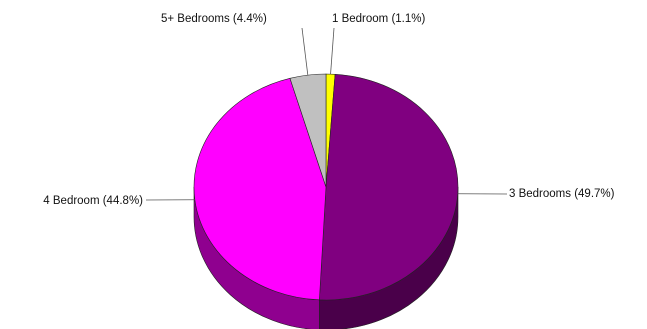  Describe the element at coordinates (562, 194) in the screenshot. I see `slice-label-3-bedrooms: 3 Bedrooms (49.7%)` at that location.